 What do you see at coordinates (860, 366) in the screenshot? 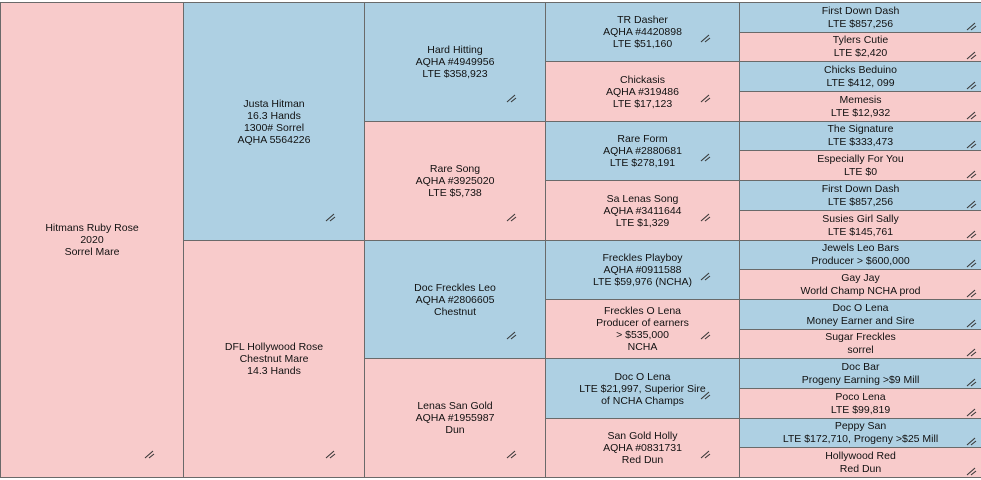
I see `horse-name: Doc Bar` at bounding box center [860, 366].